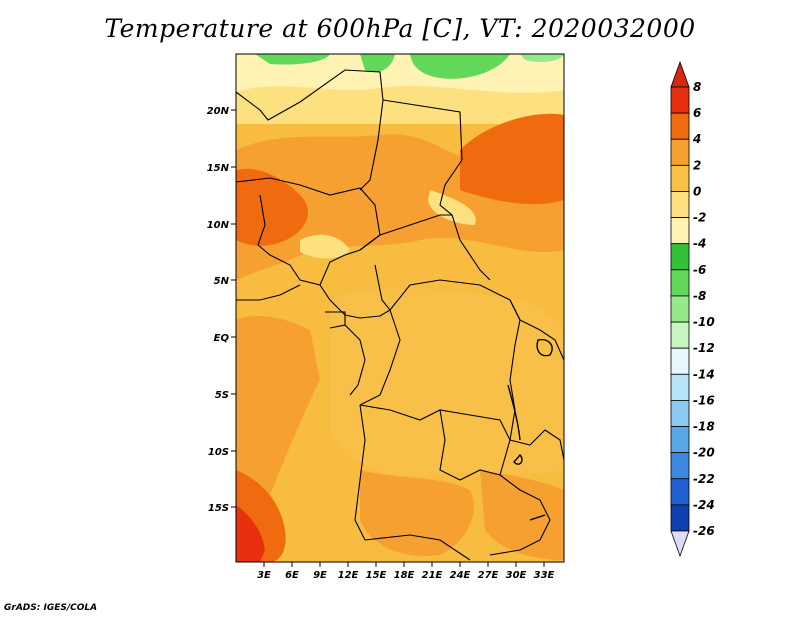  What do you see at coordinates (488, 575) in the screenshot?
I see `lon-label: 27E` at bounding box center [488, 575].